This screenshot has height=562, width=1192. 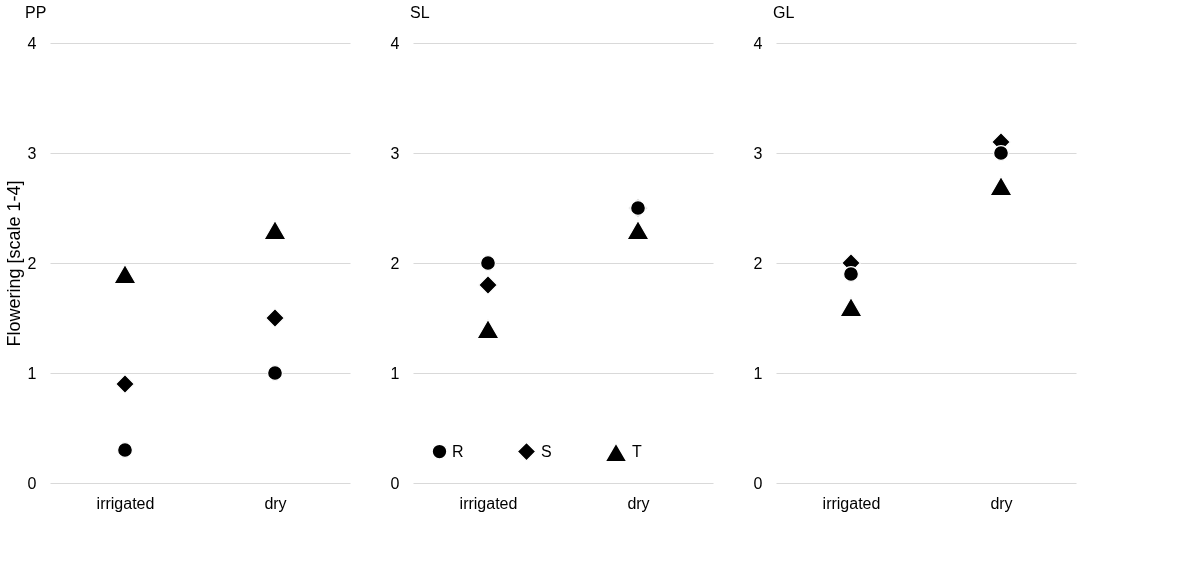 I want to click on y-axis-title: Flowering [scale 1-4], so click(x=13, y=263).